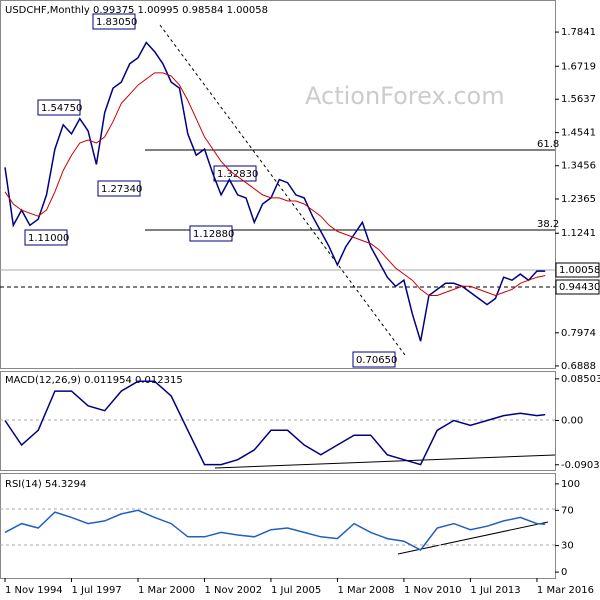 The width and height of the screenshot is (600, 600). Describe the element at coordinates (495, 590) in the screenshot. I see `x-tick-label: 1 Jul 2013` at that location.